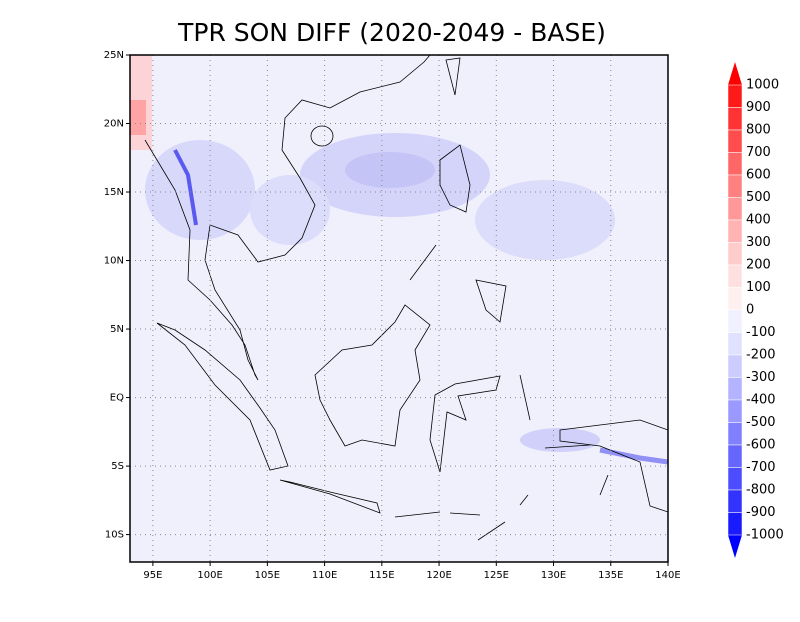 This screenshot has width=800, height=622. I want to click on colorbar-label: 500, so click(758, 197).